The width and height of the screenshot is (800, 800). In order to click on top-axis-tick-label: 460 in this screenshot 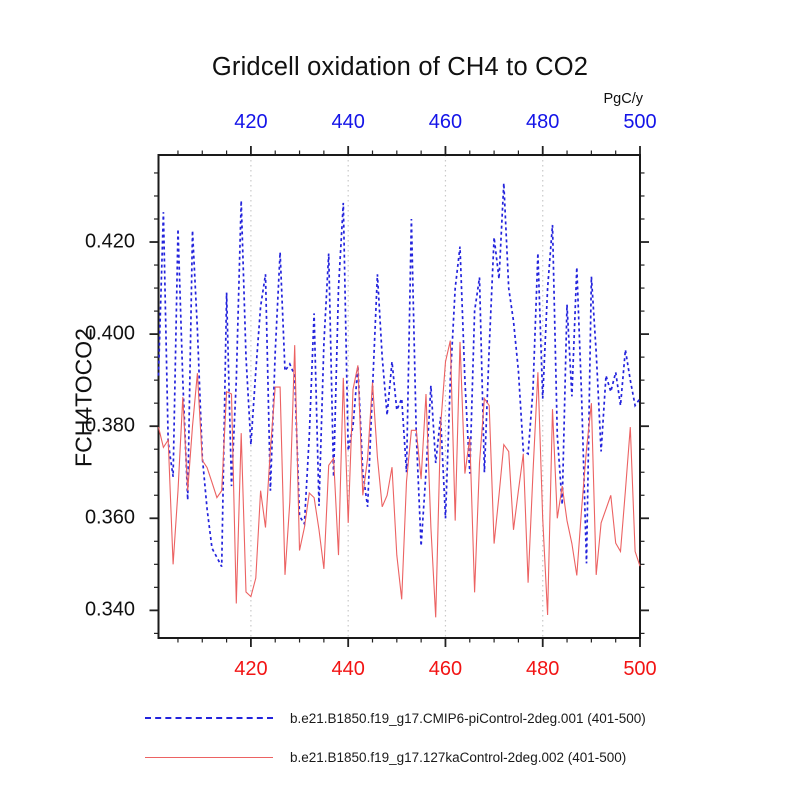, I will do `click(445, 122)`.